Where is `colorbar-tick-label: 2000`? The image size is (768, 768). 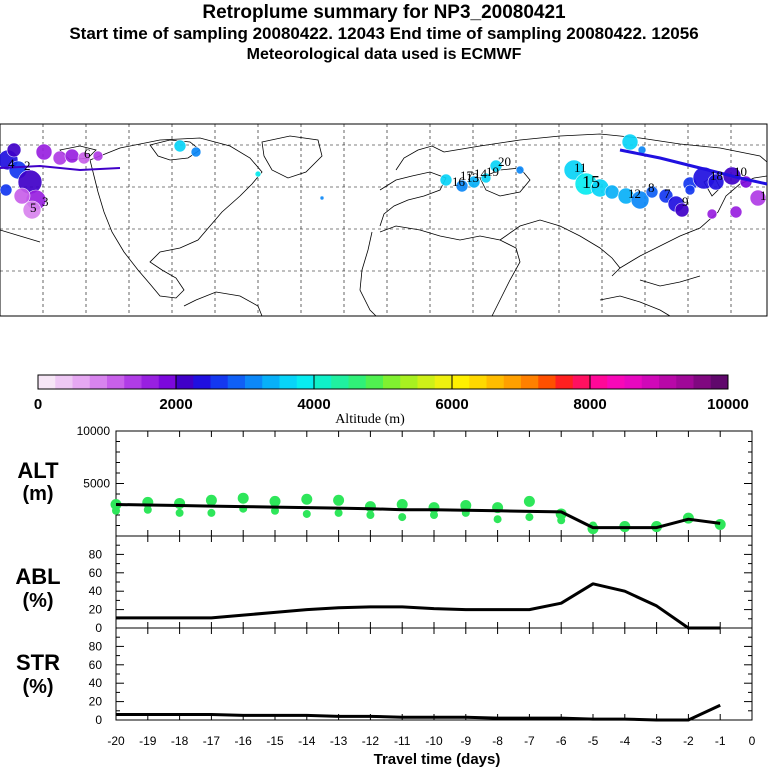 colorbar-tick-label: 2000 is located at coordinates (175, 404).